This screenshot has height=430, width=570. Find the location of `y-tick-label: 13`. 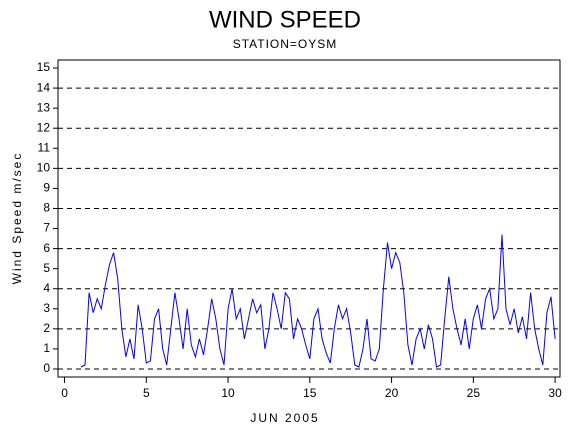

y-tick-label: 13 is located at coordinates (44, 107).